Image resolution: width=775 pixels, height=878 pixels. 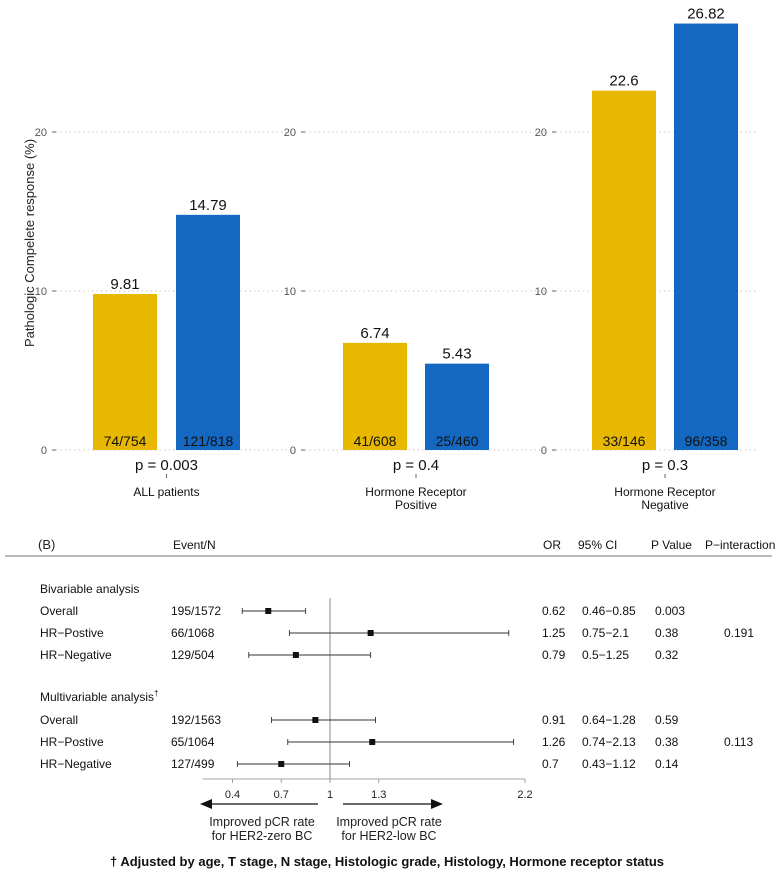 I want to click on bar-value-label: 22.6, so click(x=623, y=81).